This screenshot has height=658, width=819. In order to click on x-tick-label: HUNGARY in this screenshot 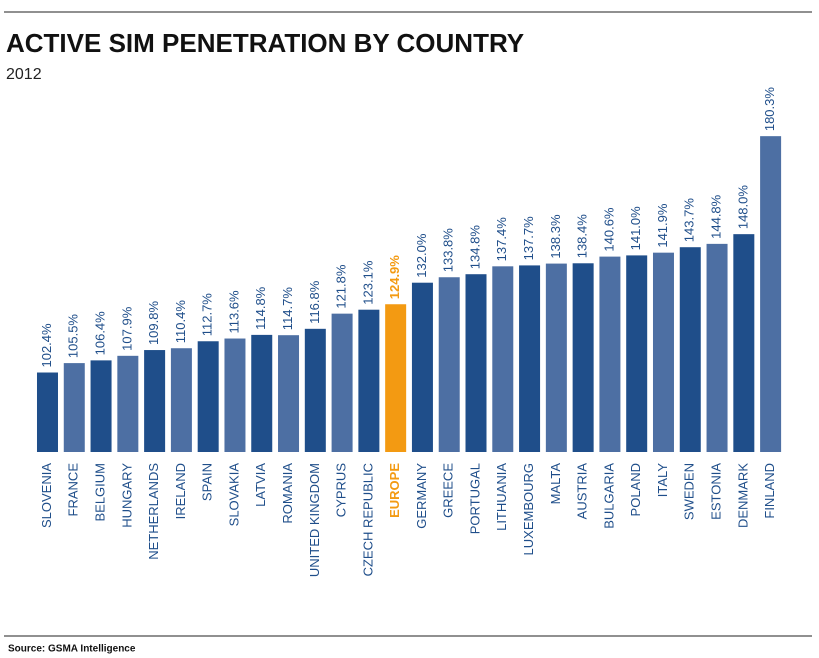, I will do `click(126, 495)`.